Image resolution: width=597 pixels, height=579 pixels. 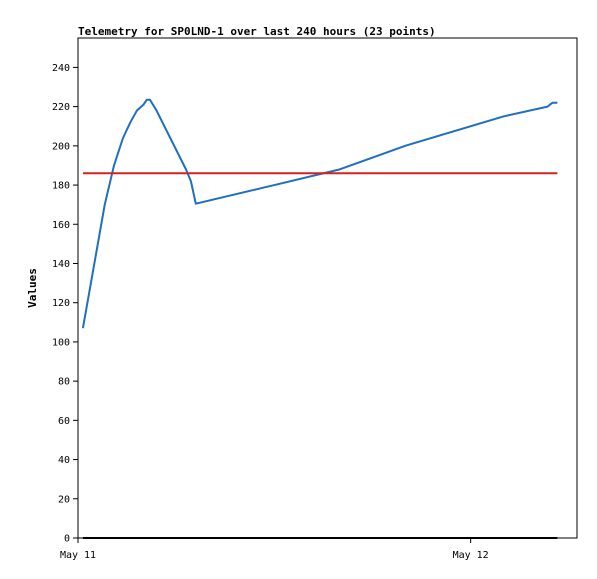 I want to click on y-tick-label-240: 240, so click(x=61, y=68).